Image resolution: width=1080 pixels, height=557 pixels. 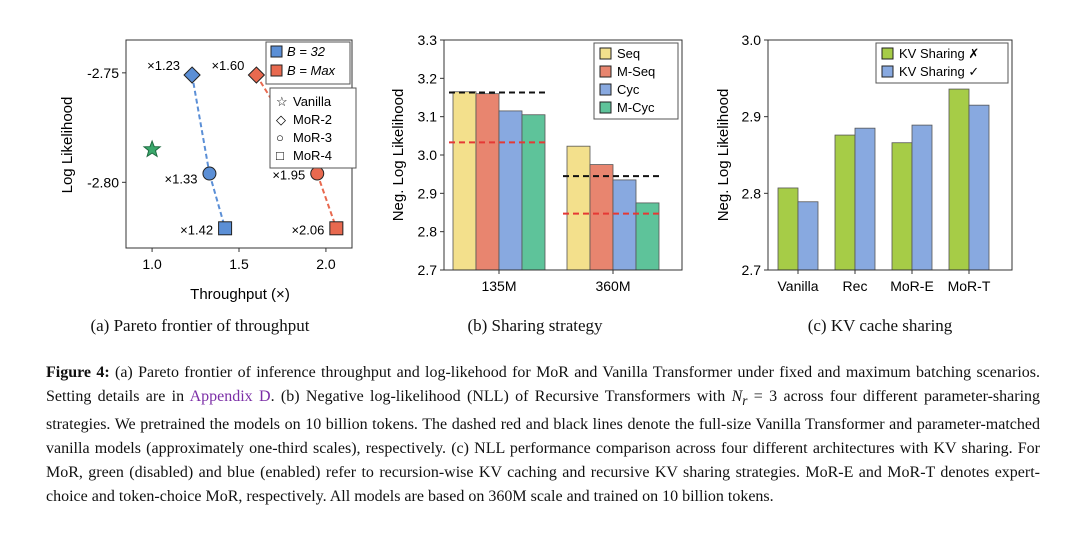 I want to click on point-label: ×1.33, so click(x=181, y=179).